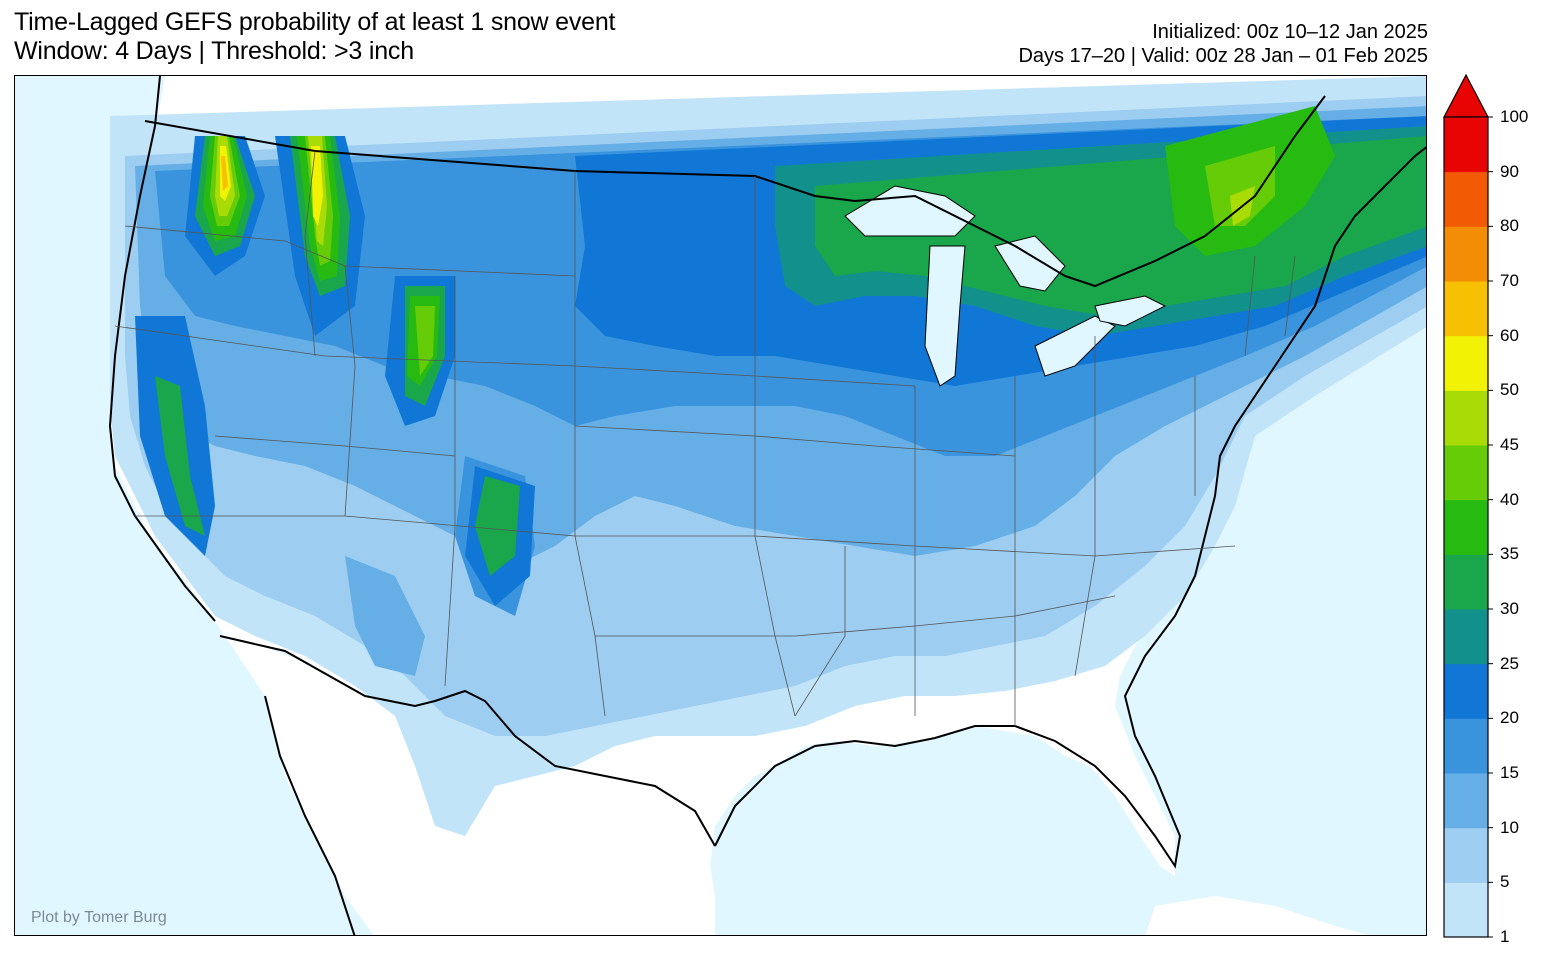 The height and width of the screenshot is (963, 1550). What do you see at coordinates (1509, 390) in the screenshot?
I see `colorbar-tick-label: 50` at bounding box center [1509, 390].